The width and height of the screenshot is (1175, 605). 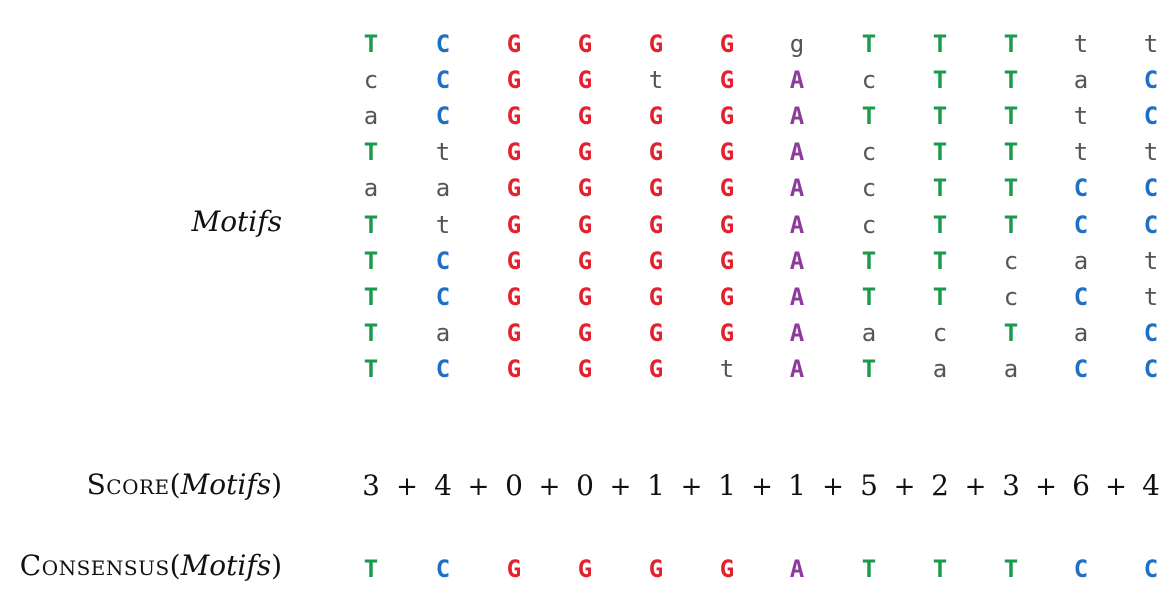 I want to click on motifs-label: Motifs, so click(x=236, y=221).